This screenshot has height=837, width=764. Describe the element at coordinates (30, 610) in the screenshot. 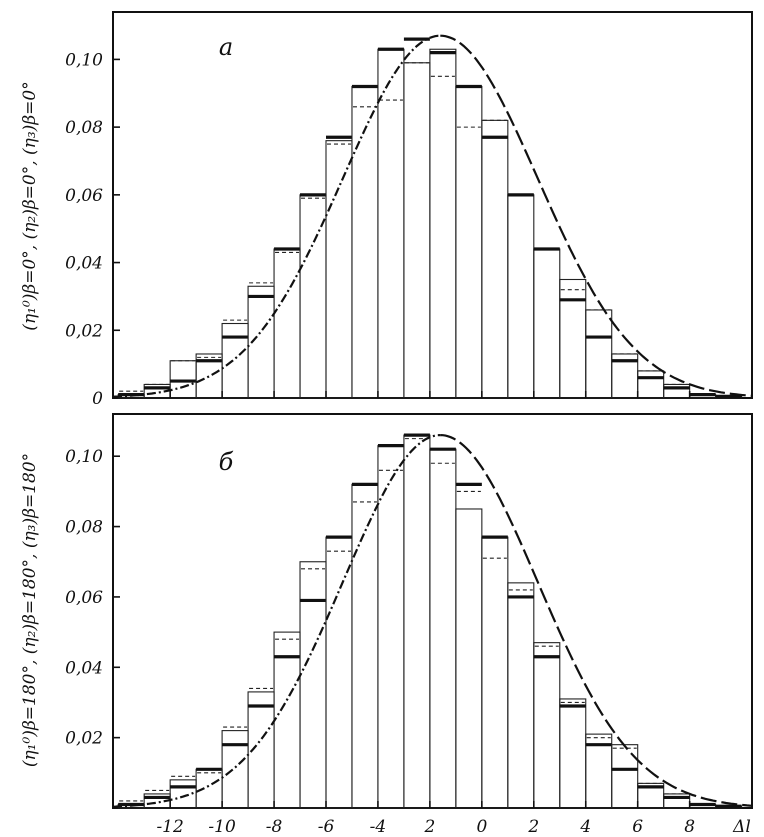

I see `y-axis-label: (η₁⁰)β=180°, (η₂)β=180°, (η₃)β=180°` at that location.